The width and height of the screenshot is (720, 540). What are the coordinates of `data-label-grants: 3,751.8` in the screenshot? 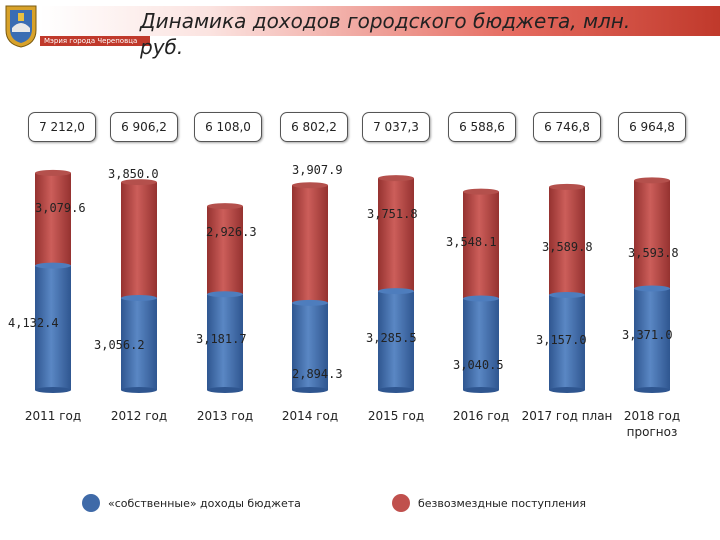 It's located at (392, 214).